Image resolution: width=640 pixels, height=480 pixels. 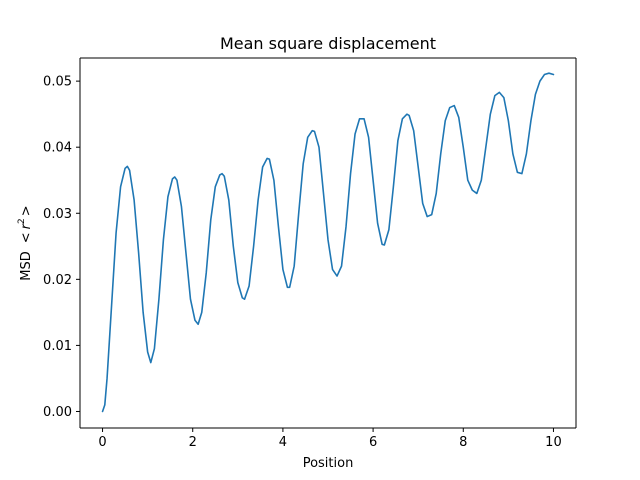 I want to click on x-tick-label: 6, so click(x=373, y=442).